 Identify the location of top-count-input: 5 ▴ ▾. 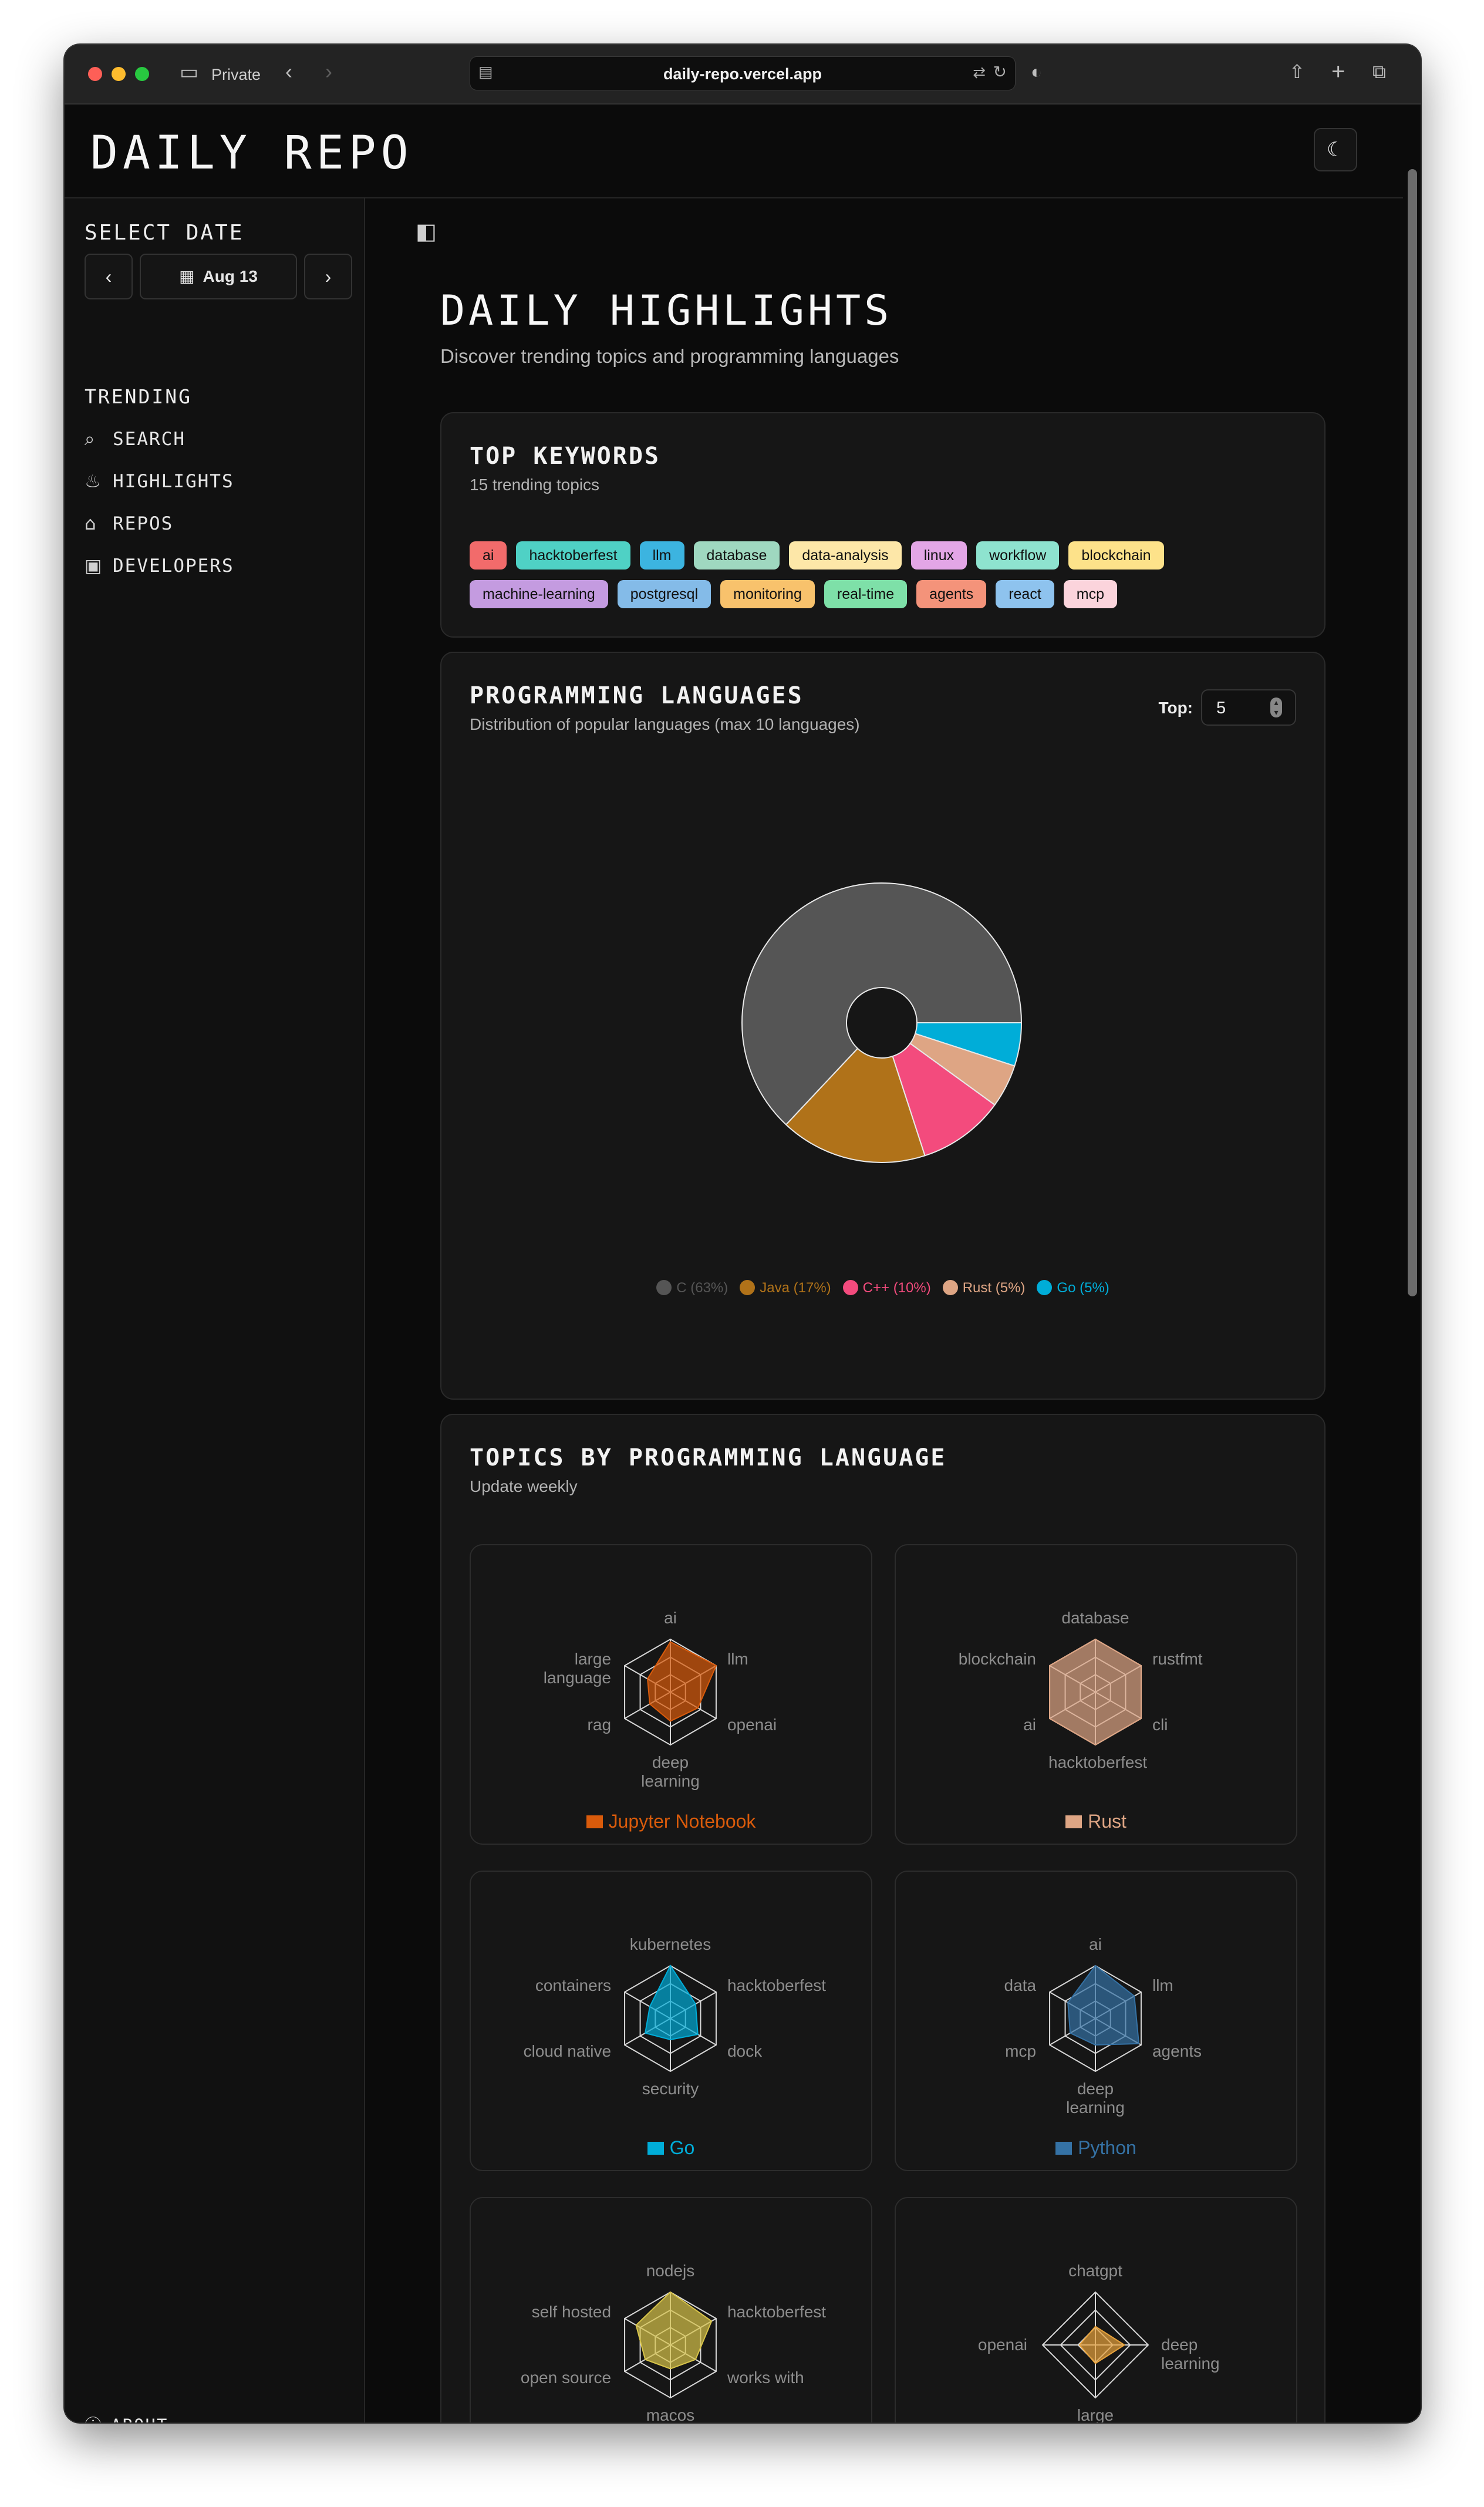
(1248, 707).